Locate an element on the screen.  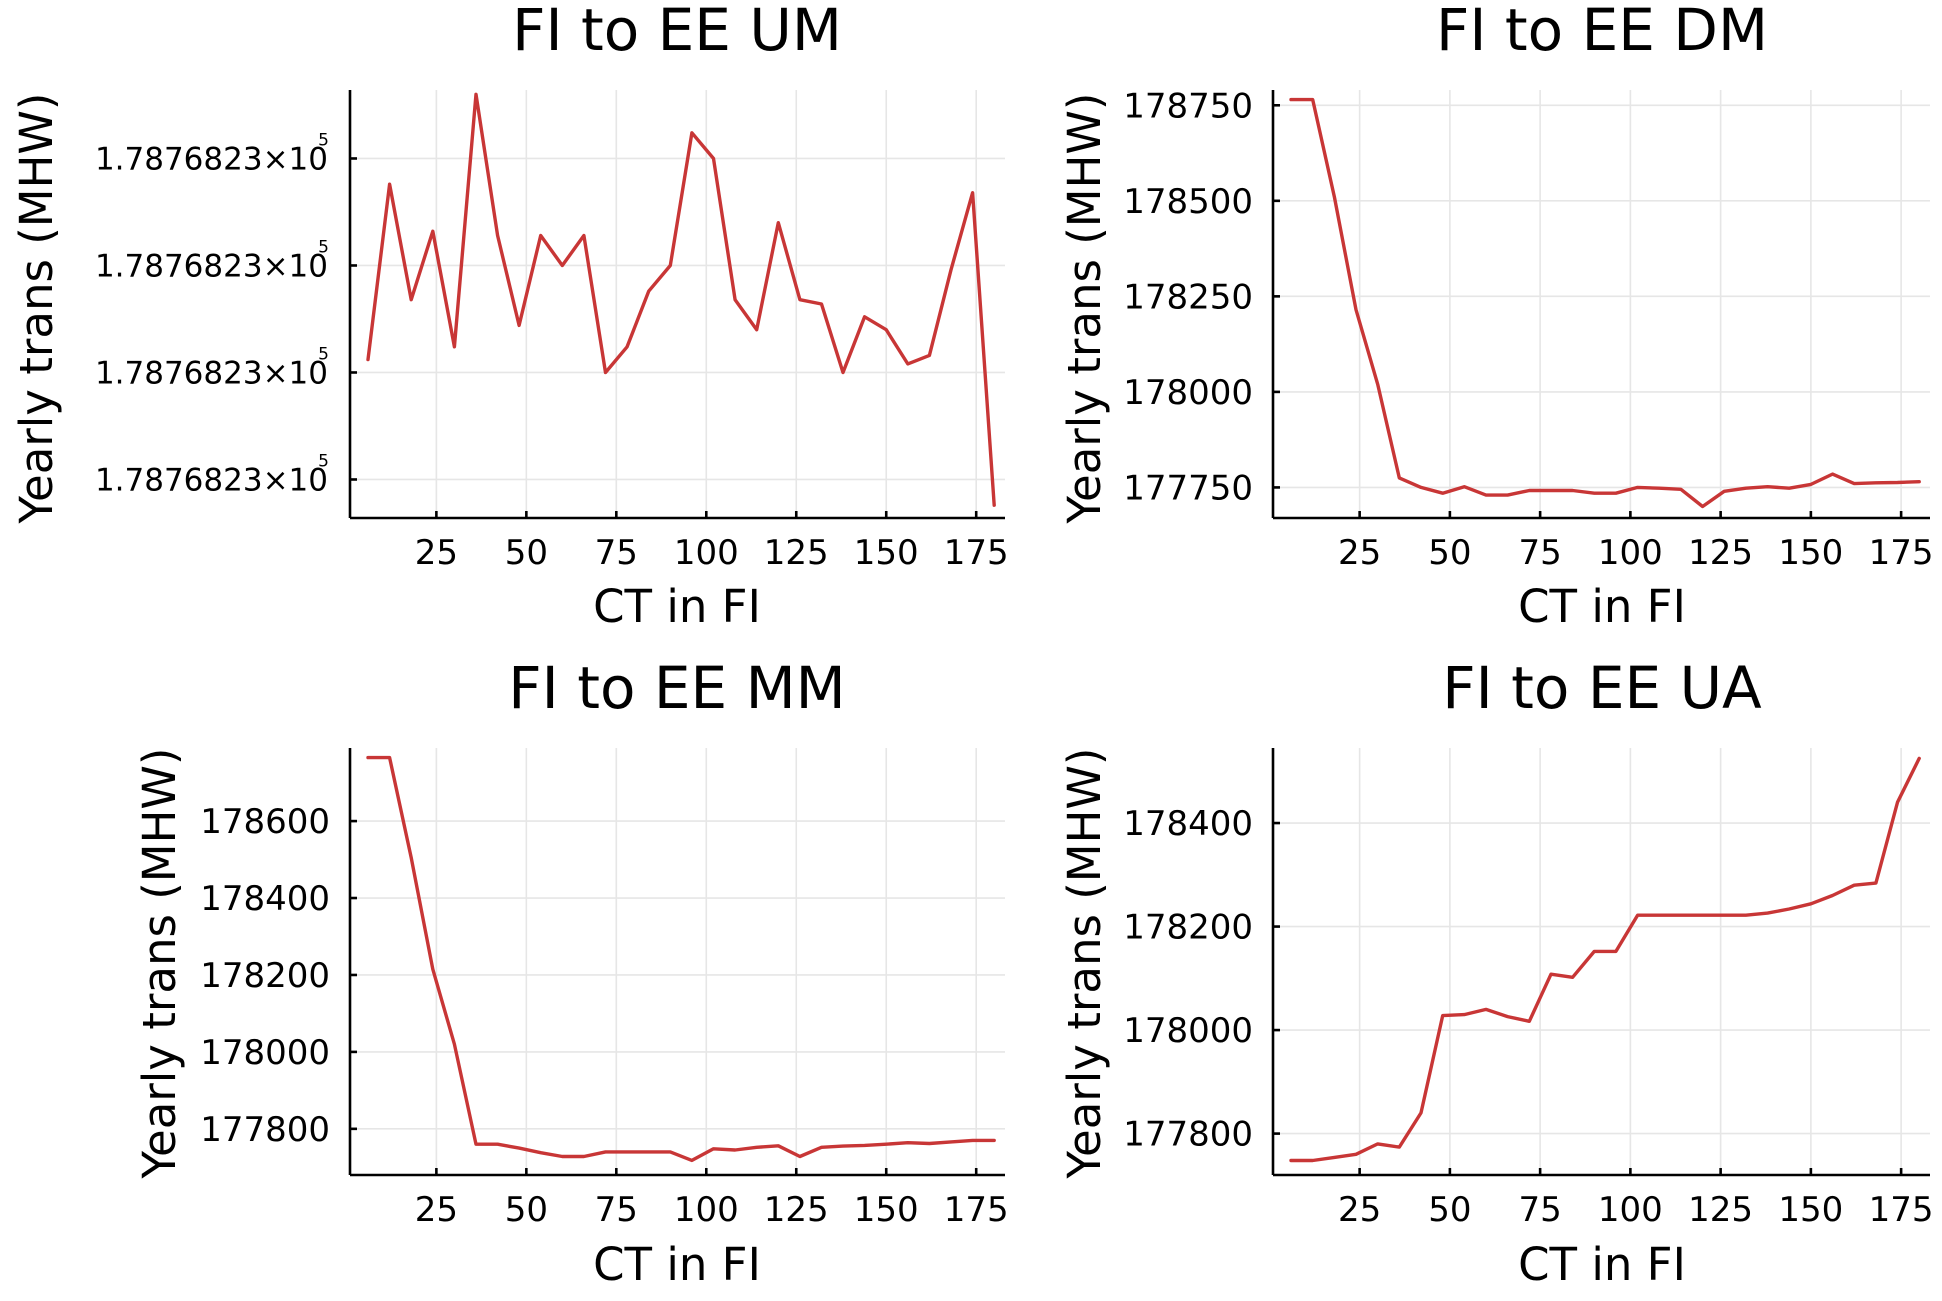
subplot-title: FI to EE UA is located at coordinates (1602, 688).